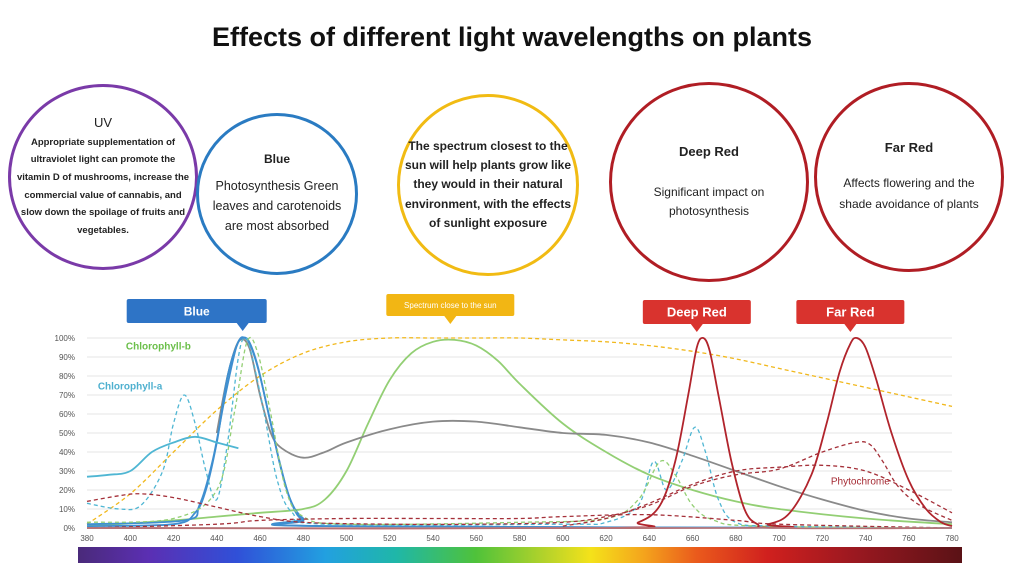 The image size is (1024, 573). What do you see at coordinates (563, 538) in the screenshot?
I see `x-tick-label: 600` at bounding box center [563, 538].